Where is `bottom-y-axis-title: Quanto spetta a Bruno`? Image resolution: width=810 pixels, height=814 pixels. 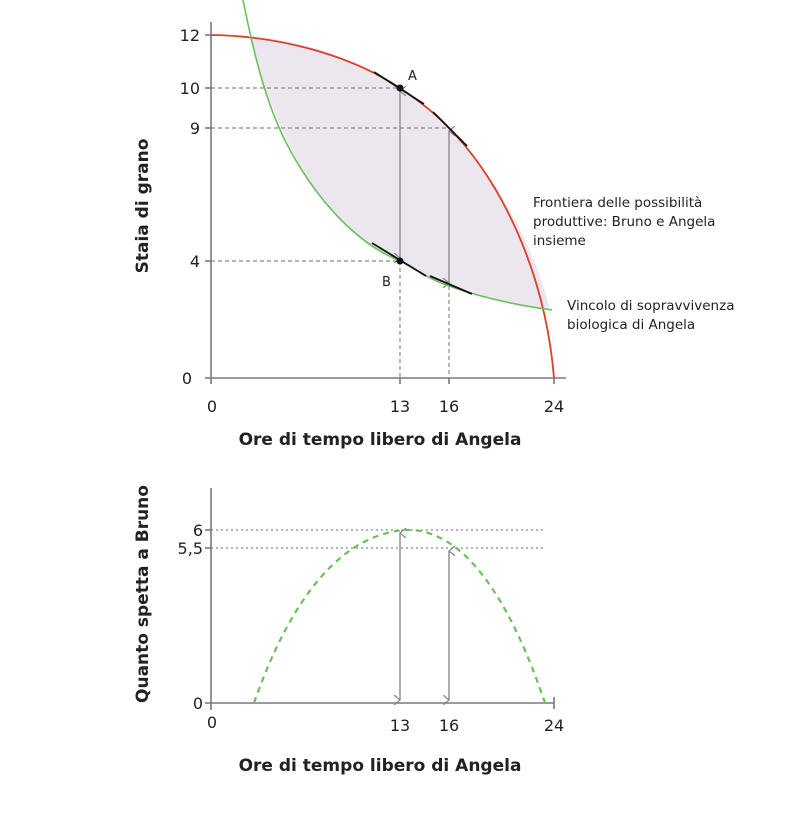
bottom-y-axis-title: Quanto spetta a Bruno is located at coordinates (143, 594).